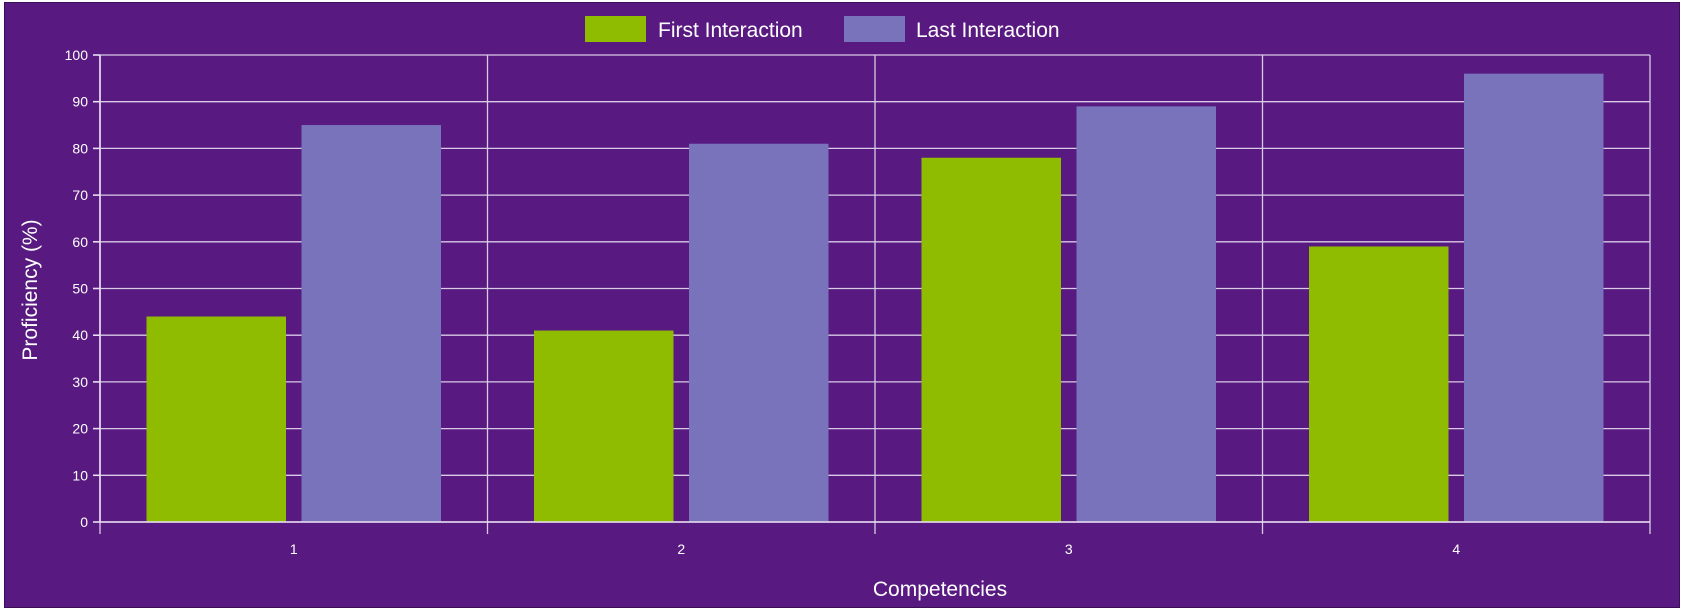 The image size is (1683, 611). What do you see at coordinates (80, 382) in the screenshot?
I see `y-tick-label: 30` at bounding box center [80, 382].